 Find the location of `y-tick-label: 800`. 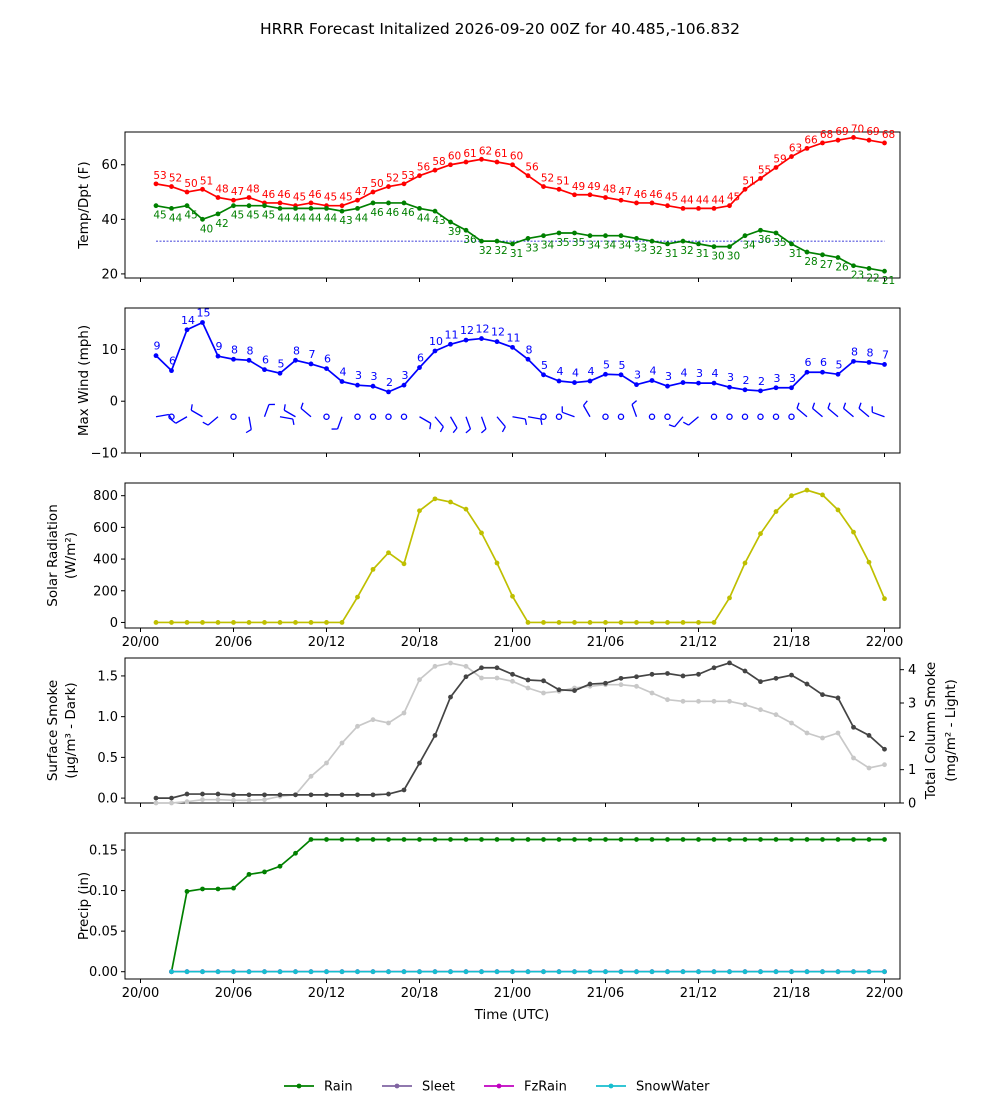

y-tick-label: 800 is located at coordinates (105, 496).